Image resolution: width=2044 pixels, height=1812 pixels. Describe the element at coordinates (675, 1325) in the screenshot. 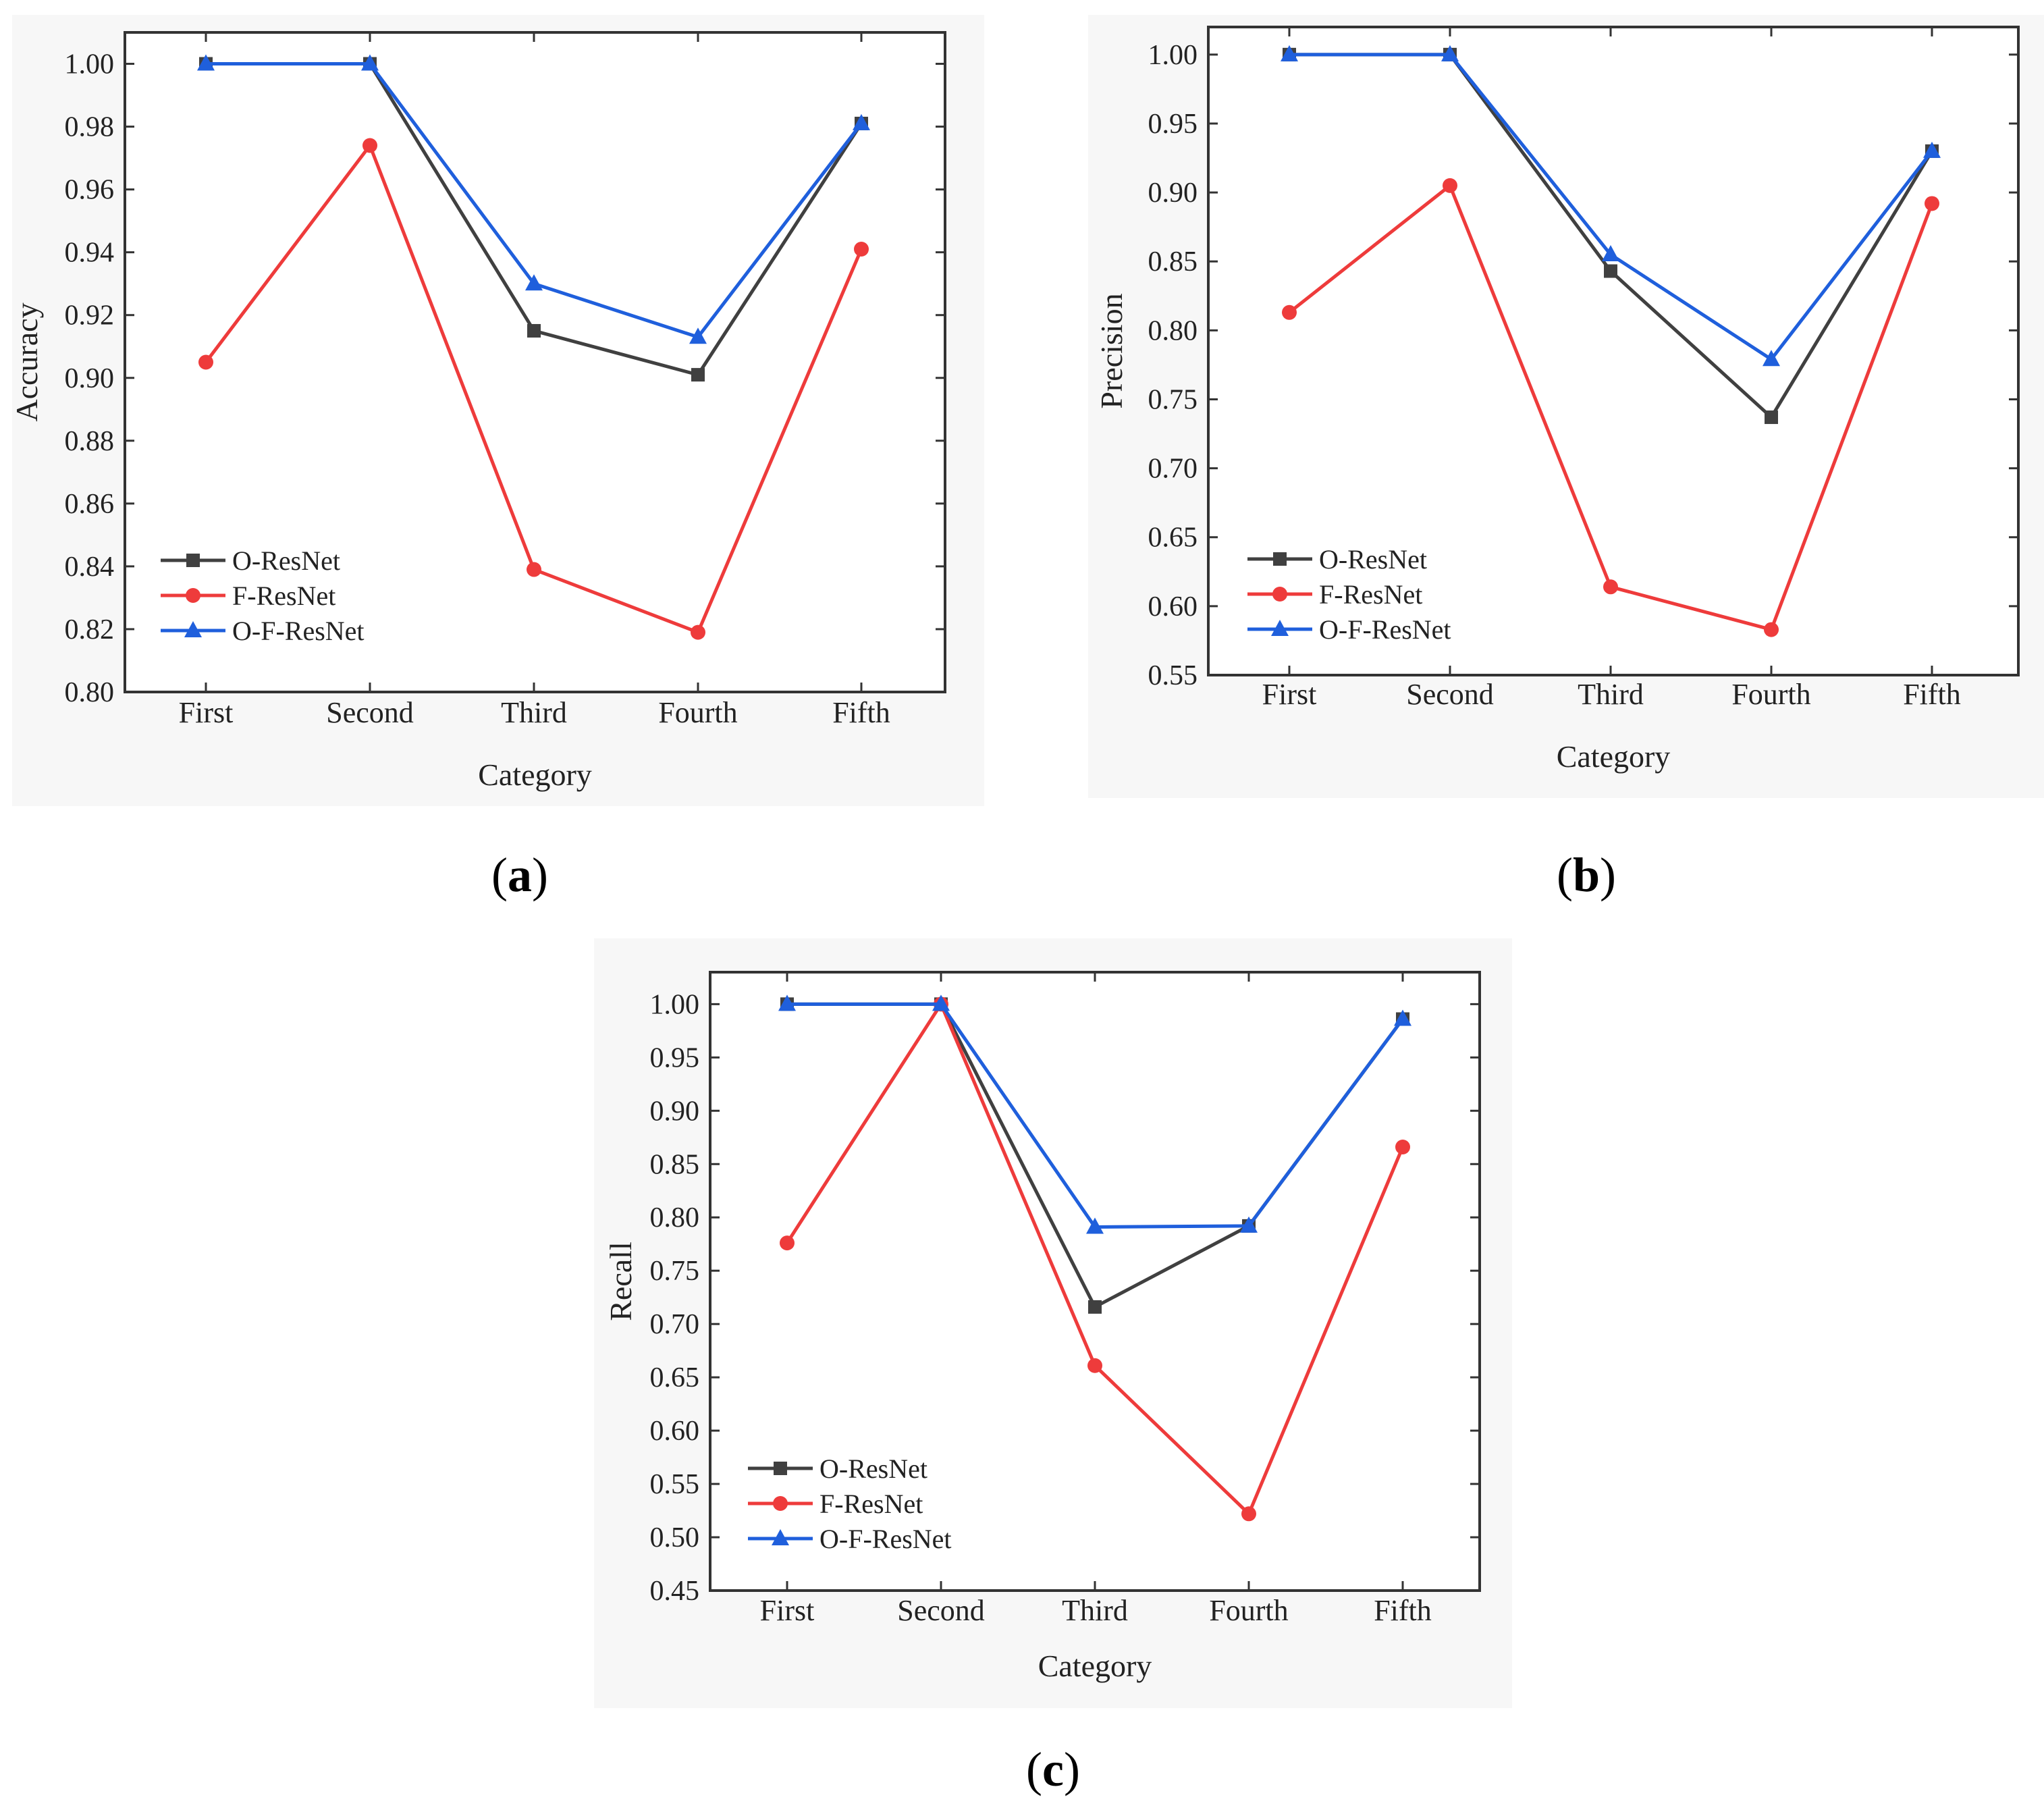

I see `y-tick-label: 0.70` at that location.